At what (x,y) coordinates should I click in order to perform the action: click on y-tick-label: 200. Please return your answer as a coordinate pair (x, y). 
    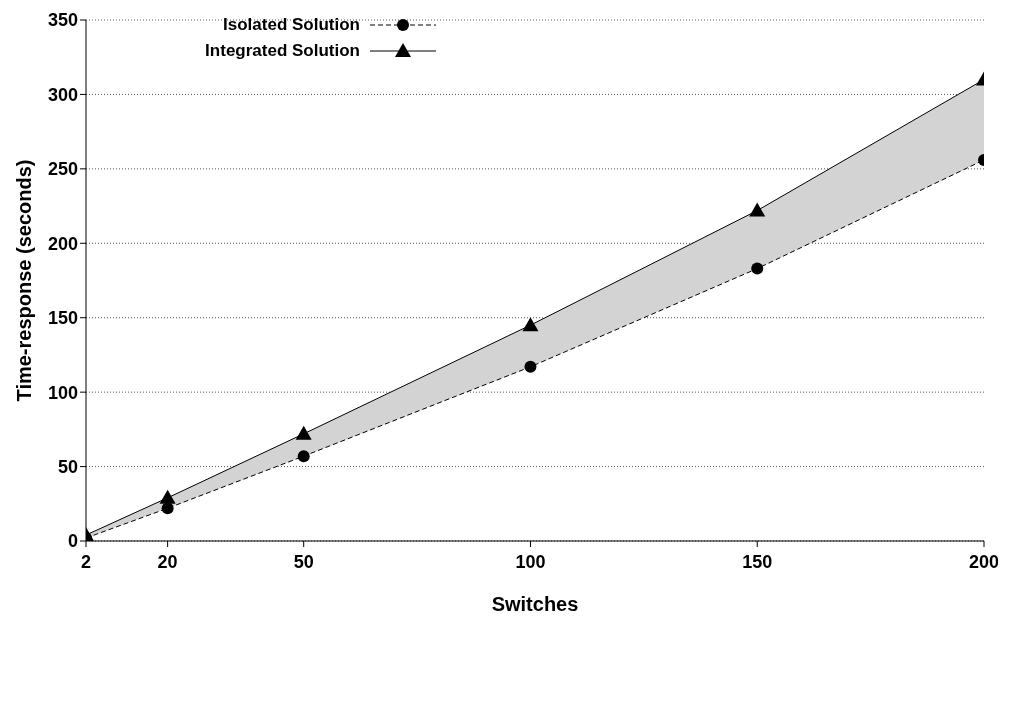
    Looking at the image, I should click on (62, 243).